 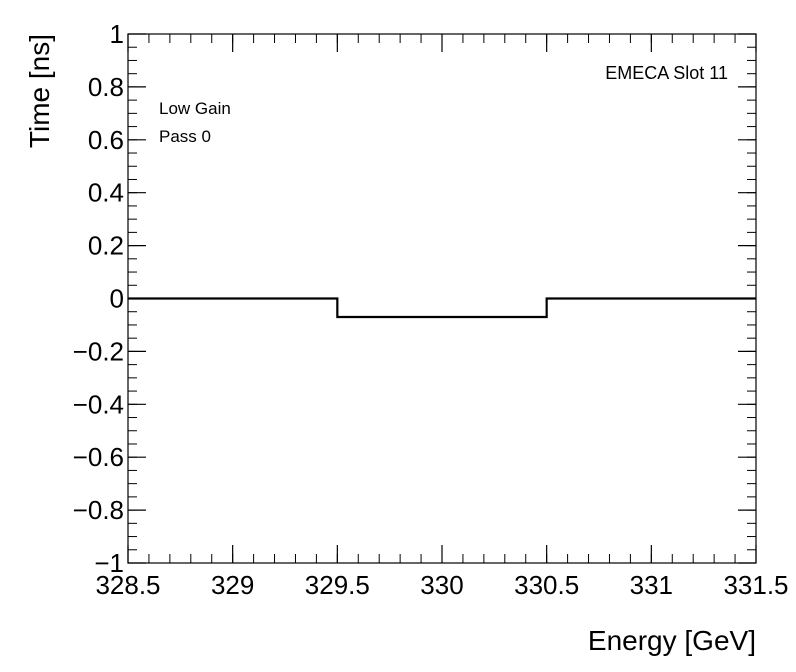 What do you see at coordinates (98, 298) in the screenshot?
I see `y-tick-labels: −1 −0.8 −0.6 −0.4 −0.2 0 0.2 0.4 0.6 0.8 1` at bounding box center [98, 298].